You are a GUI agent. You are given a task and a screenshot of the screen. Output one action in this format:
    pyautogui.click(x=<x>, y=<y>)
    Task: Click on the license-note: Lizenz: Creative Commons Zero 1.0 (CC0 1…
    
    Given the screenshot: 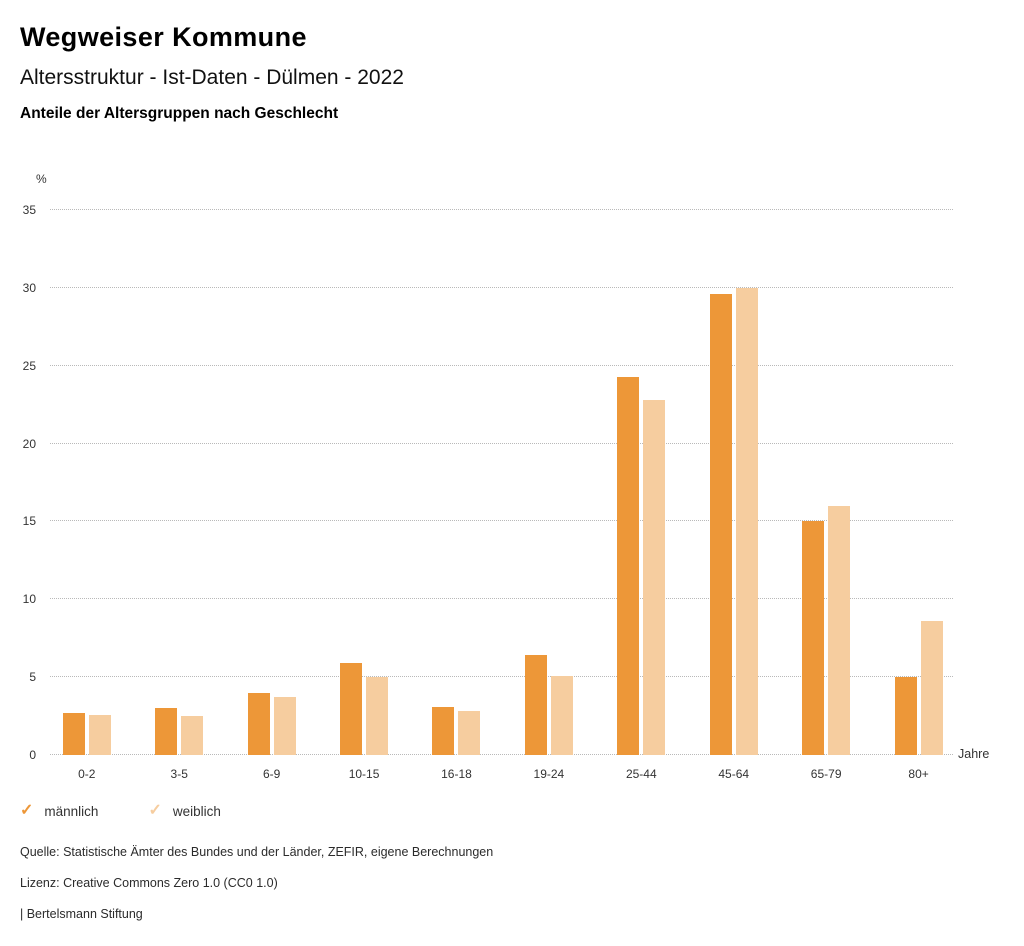 What is the action you would take?
    pyautogui.click(x=149, y=883)
    